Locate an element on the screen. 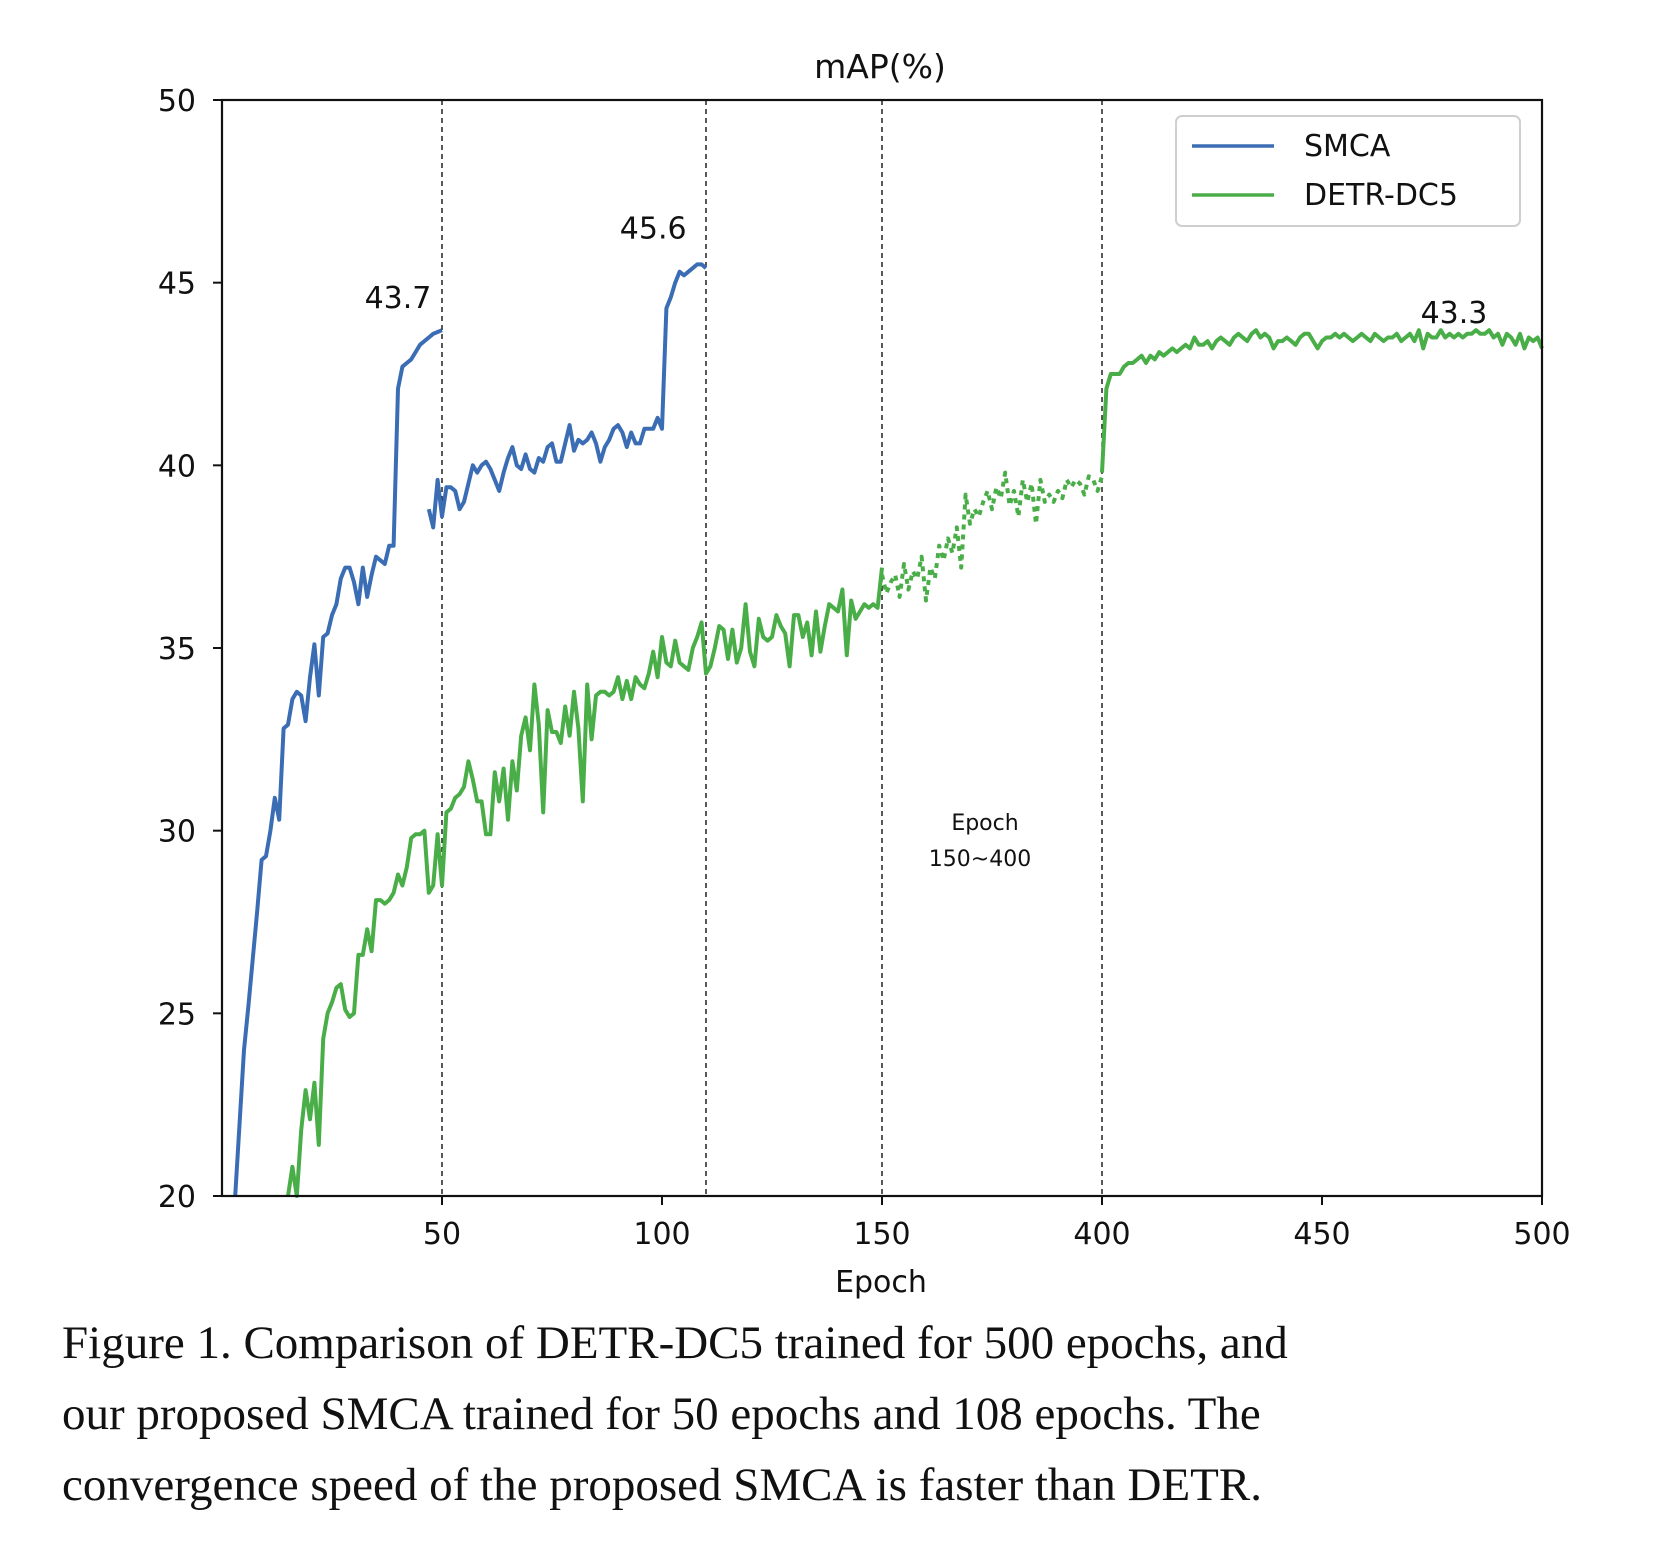 The width and height of the screenshot is (1670, 1564). y-tick-label: 25 is located at coordinates (177, 1014).